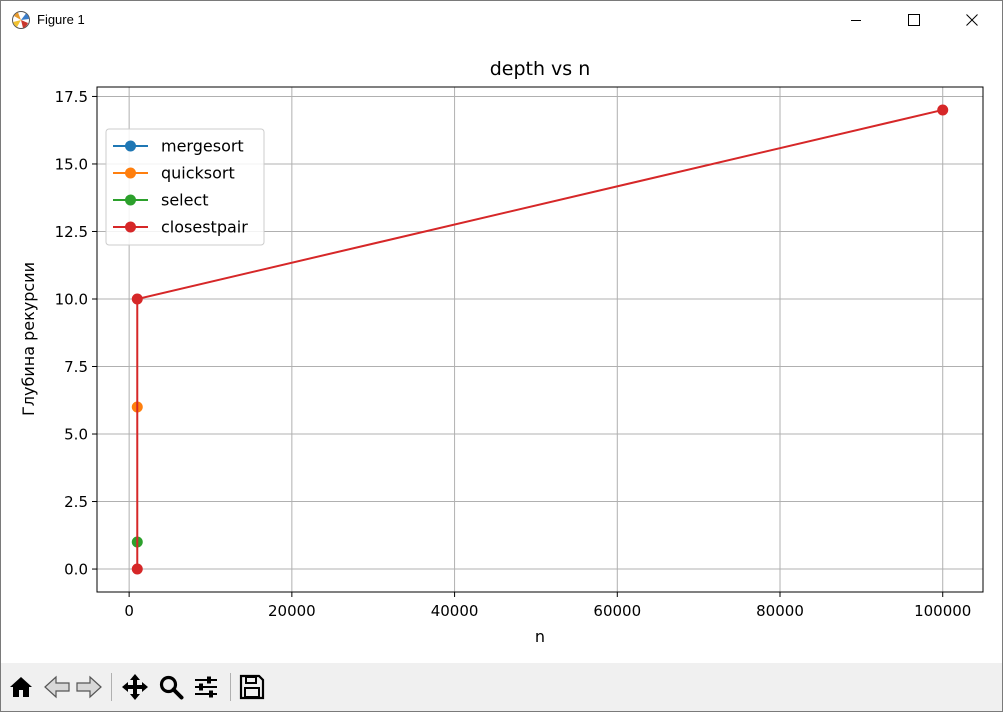 The image size is (1003, 712). Describe the element at coordinates (202, 146) in the screenshot. I see `legend-label-mergesort: mergesort` at that location.